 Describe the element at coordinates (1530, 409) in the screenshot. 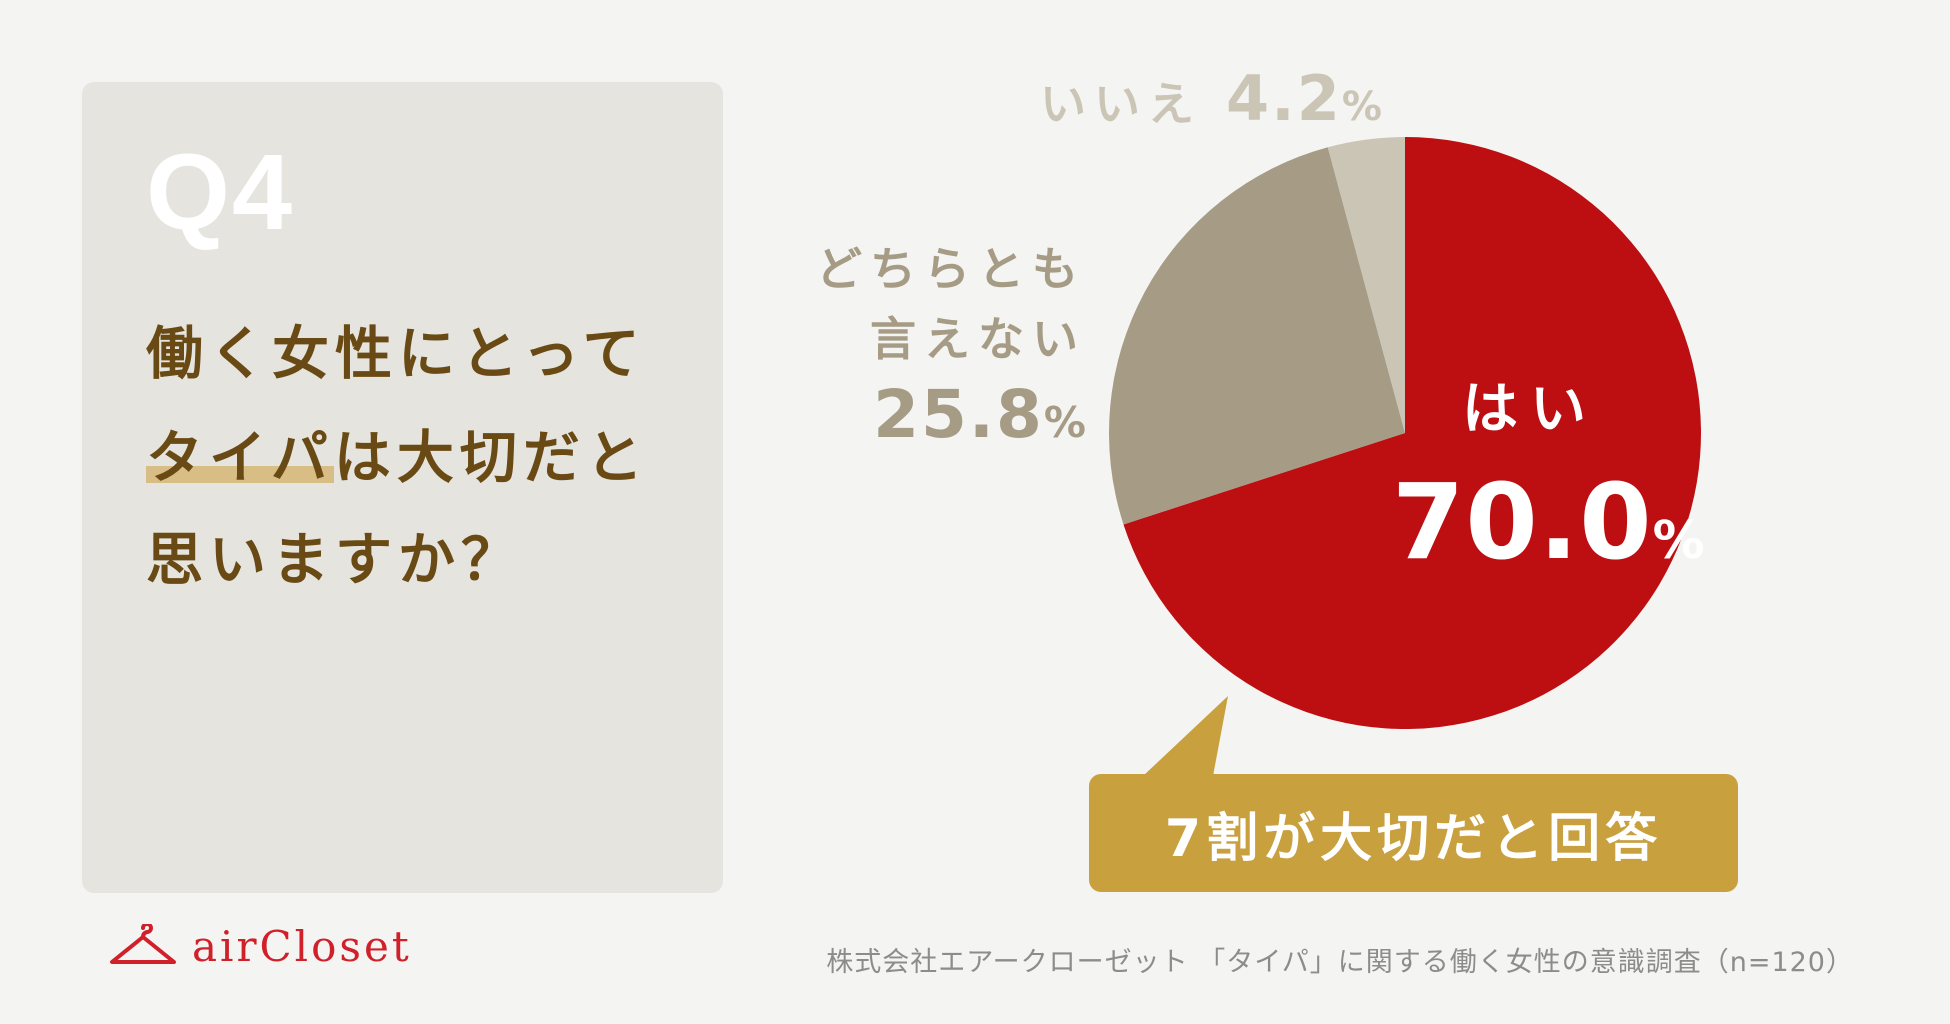

I see `label-yes: はい` at that location.